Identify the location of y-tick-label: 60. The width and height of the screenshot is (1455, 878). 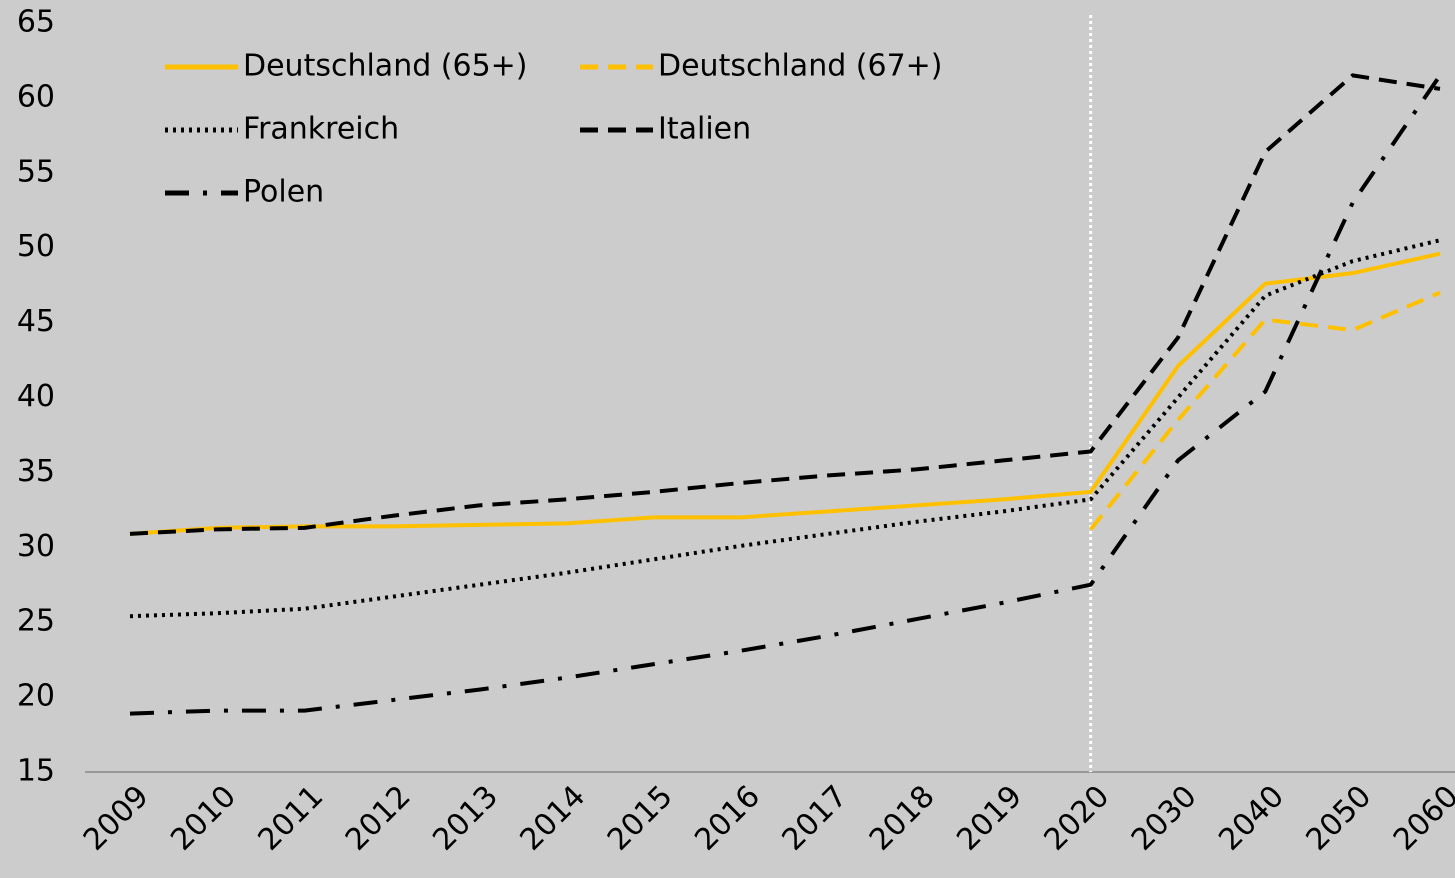
(36, 96).